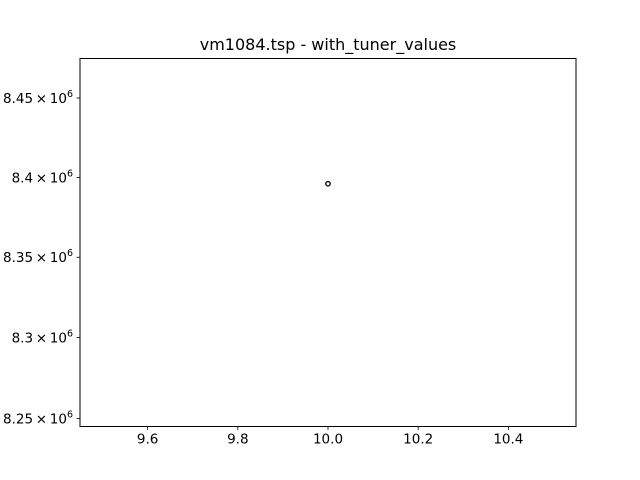 This screenshot has width=640, height=480. What do you see at coordinates (328, 45) in the screenshot?
I see `chart-title: vm1084.tsp - with_tuner_values` at bounding box center [328, 45].